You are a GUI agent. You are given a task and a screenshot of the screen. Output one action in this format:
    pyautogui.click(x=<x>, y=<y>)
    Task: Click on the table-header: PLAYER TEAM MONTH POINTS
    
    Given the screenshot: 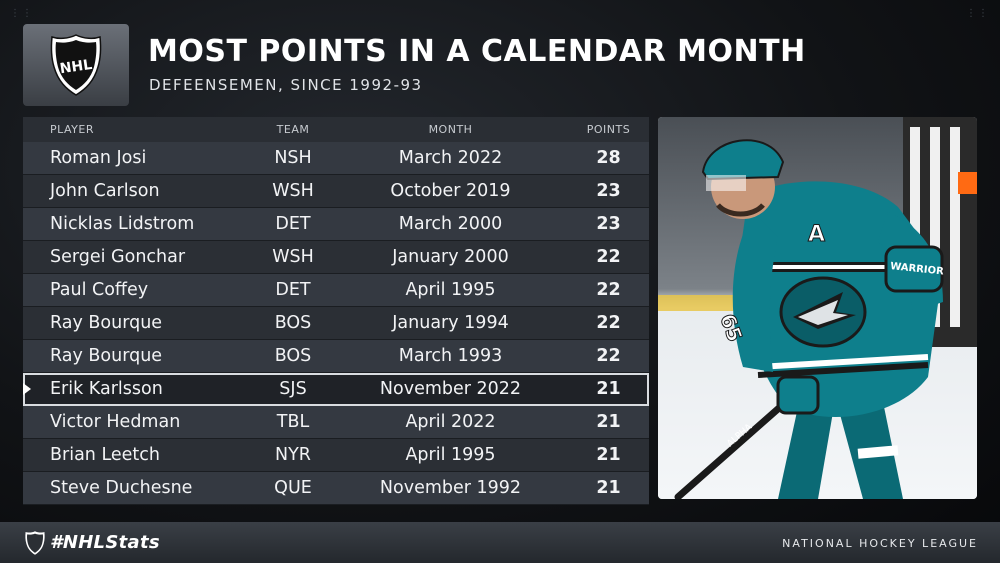 What is the action you would take?
    pyautogui.click(x=336, y=129)
    